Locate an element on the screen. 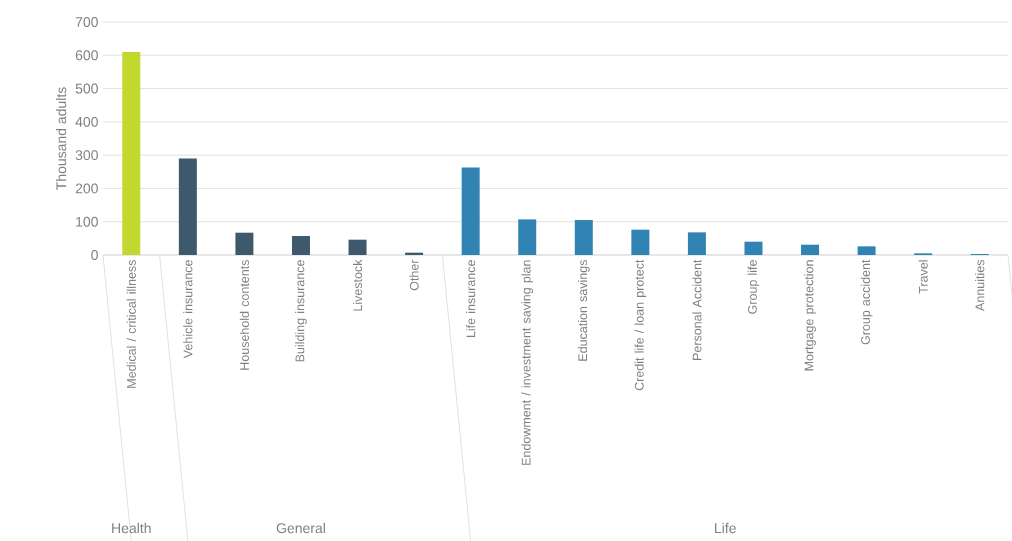 This screenshot has height=541, width=1012. x-tick-label: Annuities is located at coordinates (980, 285).